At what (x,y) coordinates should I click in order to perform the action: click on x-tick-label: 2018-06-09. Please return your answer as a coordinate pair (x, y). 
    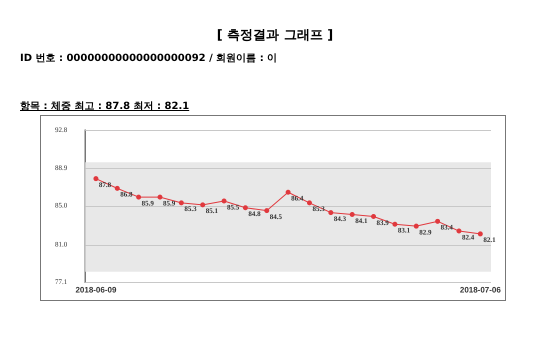
    Looking at the image, I should click on (96, 289).